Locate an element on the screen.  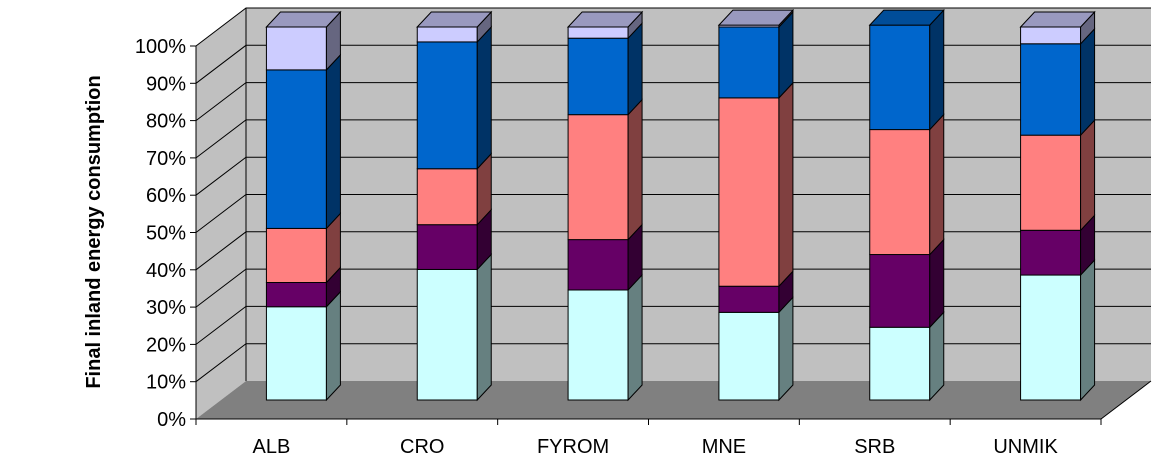
bar-stack-mne is located at coordinates (756, 205).